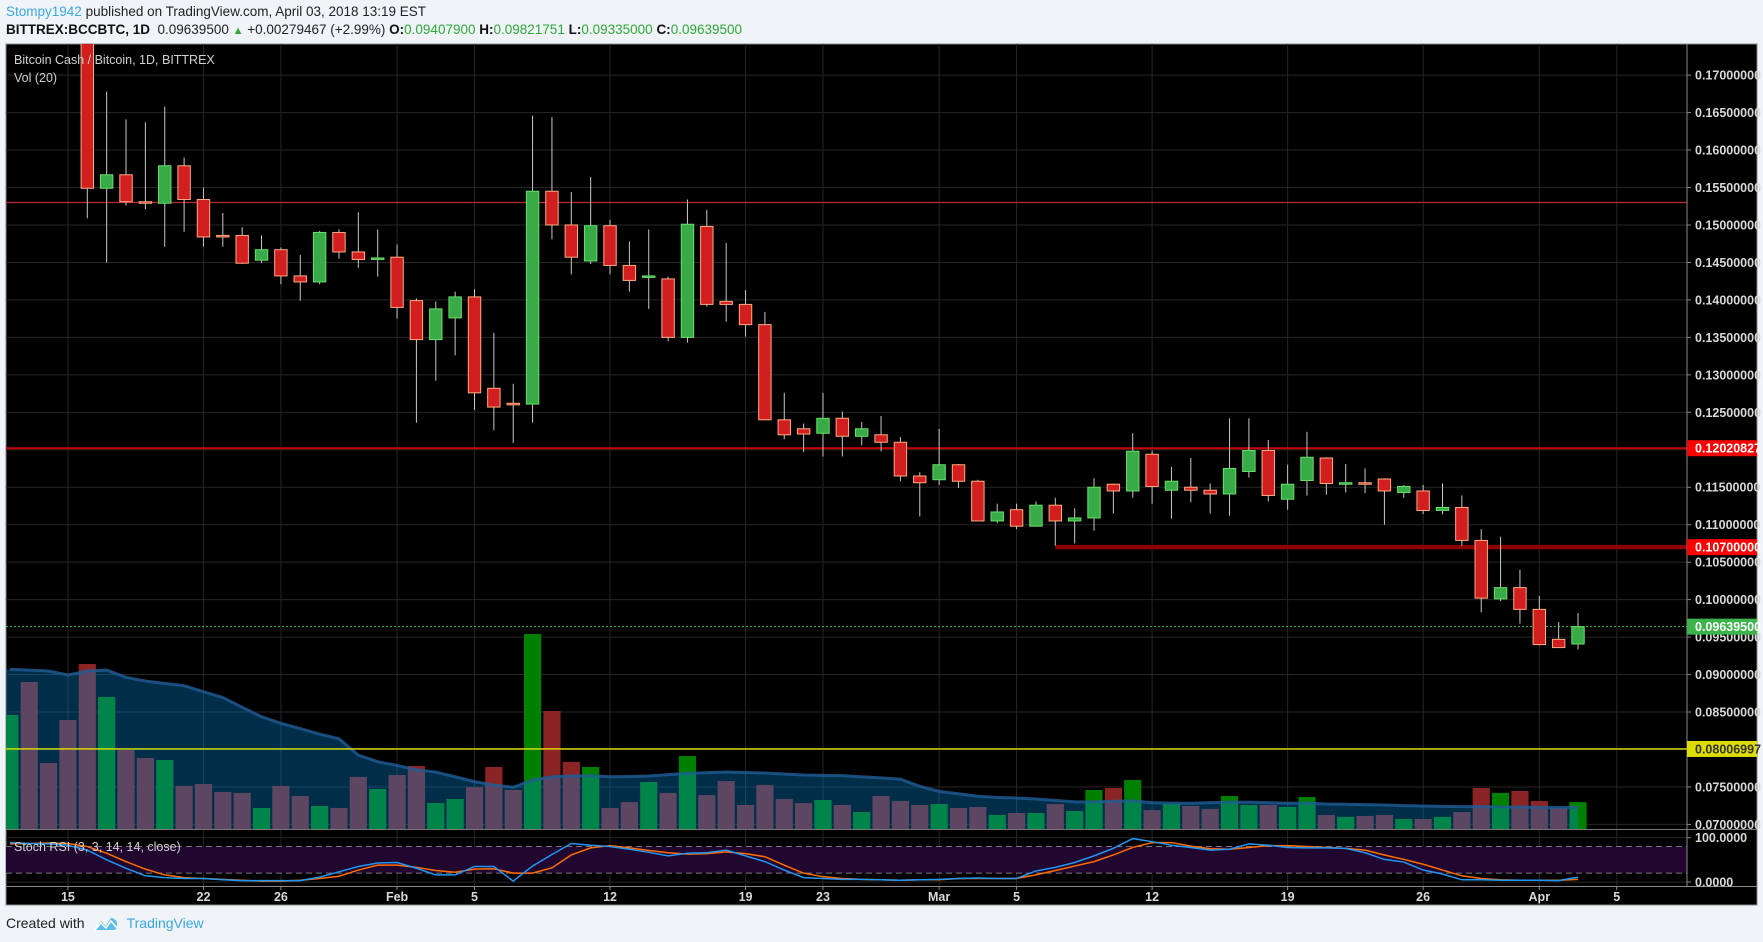 Image resolution: width=1763 pixels, height=942 pixels. I want to click on price-tick-label: 0.16500000, so click(1728, 113).